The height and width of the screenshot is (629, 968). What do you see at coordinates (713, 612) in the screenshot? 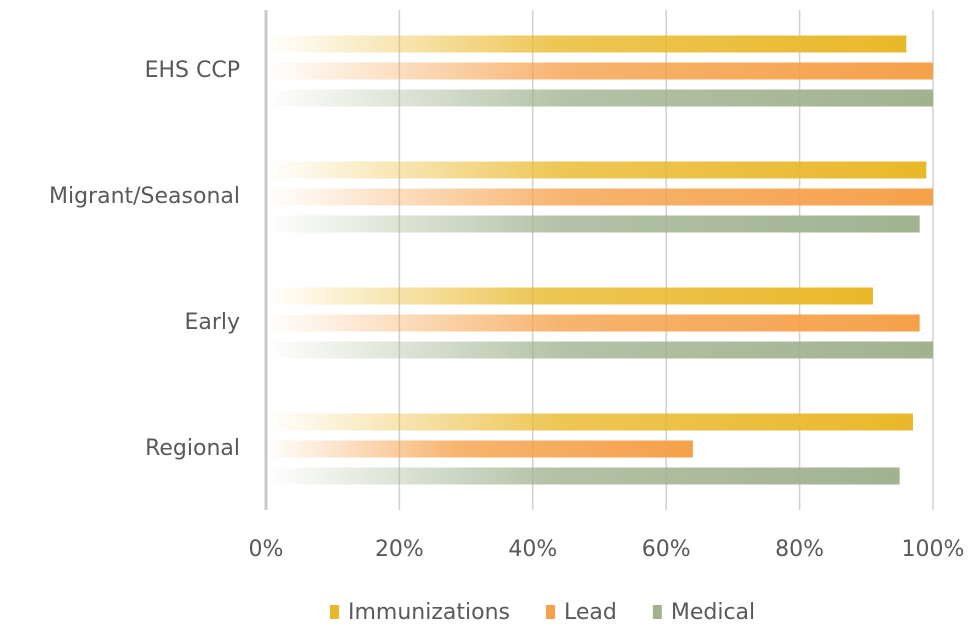
I see `legend-label: Medical` at bounding box center [713, 612].